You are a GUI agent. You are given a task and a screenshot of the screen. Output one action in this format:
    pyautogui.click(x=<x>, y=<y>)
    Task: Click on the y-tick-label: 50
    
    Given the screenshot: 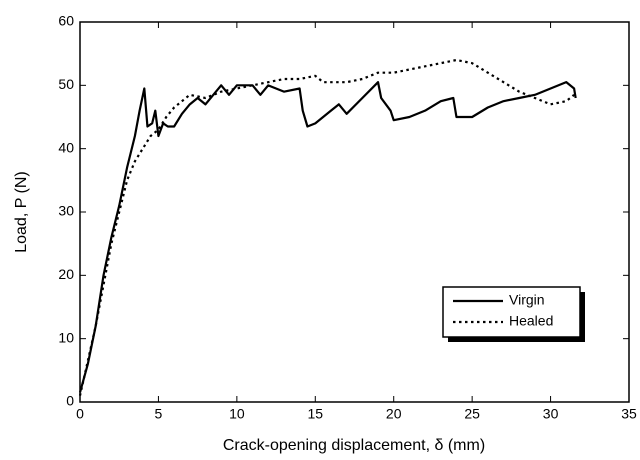 What is the action you would take?
    pyautogui.click(x=66, y=84)
    